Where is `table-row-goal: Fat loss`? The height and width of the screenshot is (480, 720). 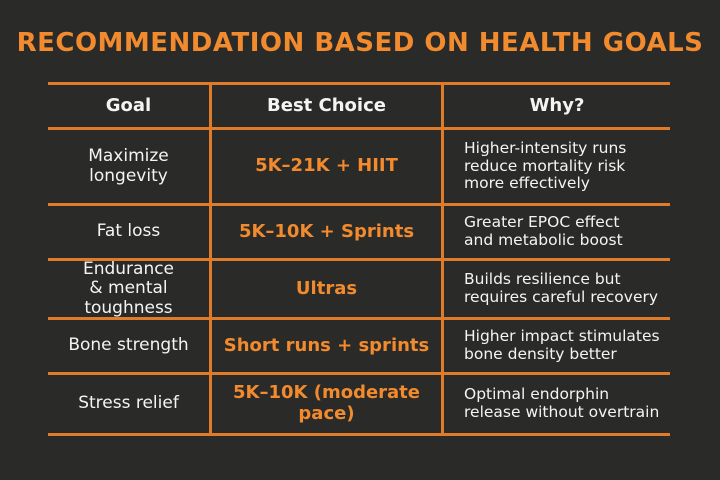
table-row-goal: Fat loss is located at coordinates (128, 232).